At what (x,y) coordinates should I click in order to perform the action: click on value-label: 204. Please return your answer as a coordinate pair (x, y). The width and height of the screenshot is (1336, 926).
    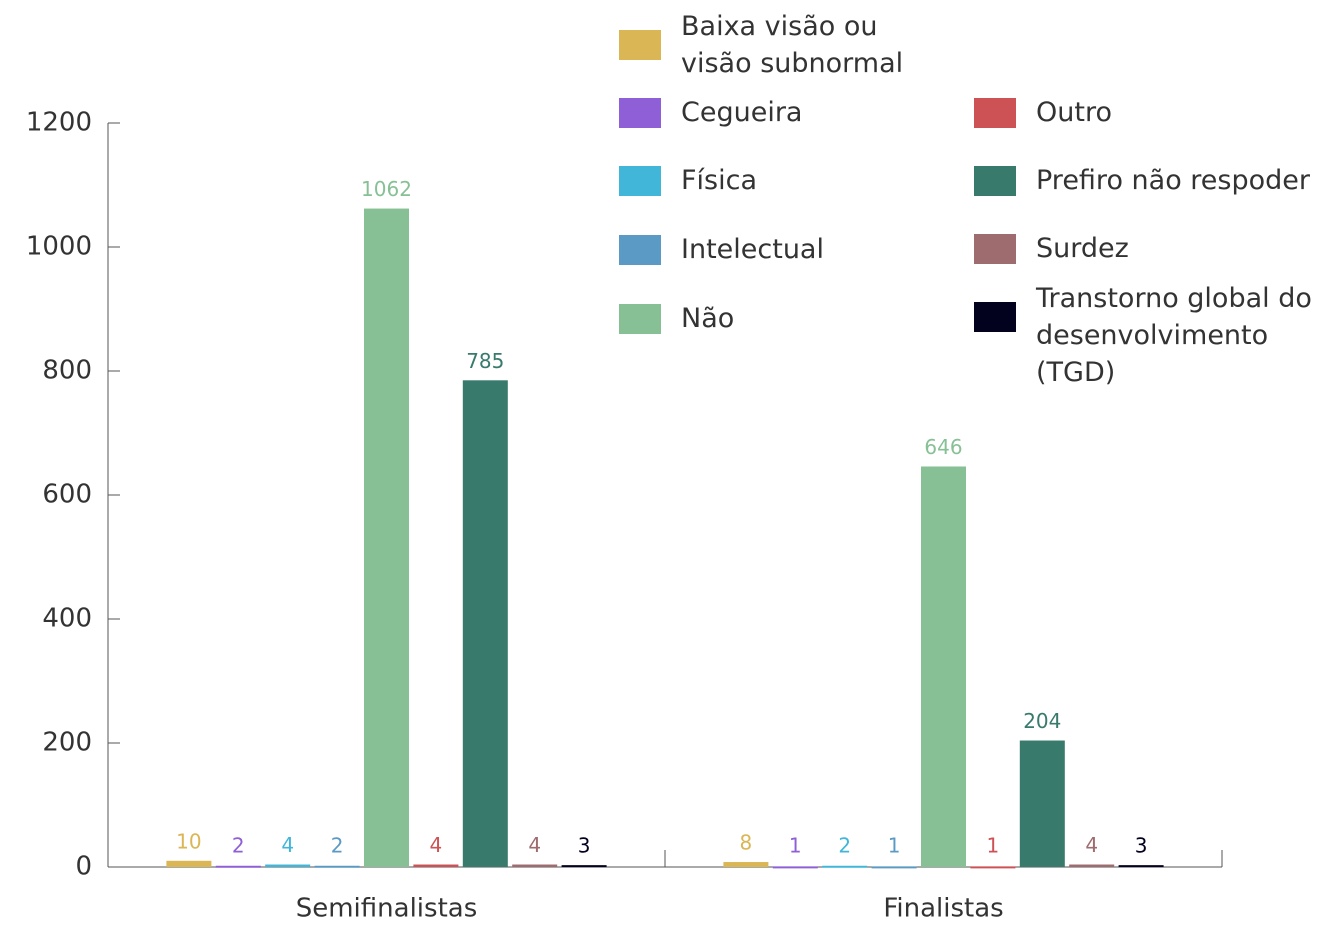
    Looking at the image, I should click on (1042, 721).